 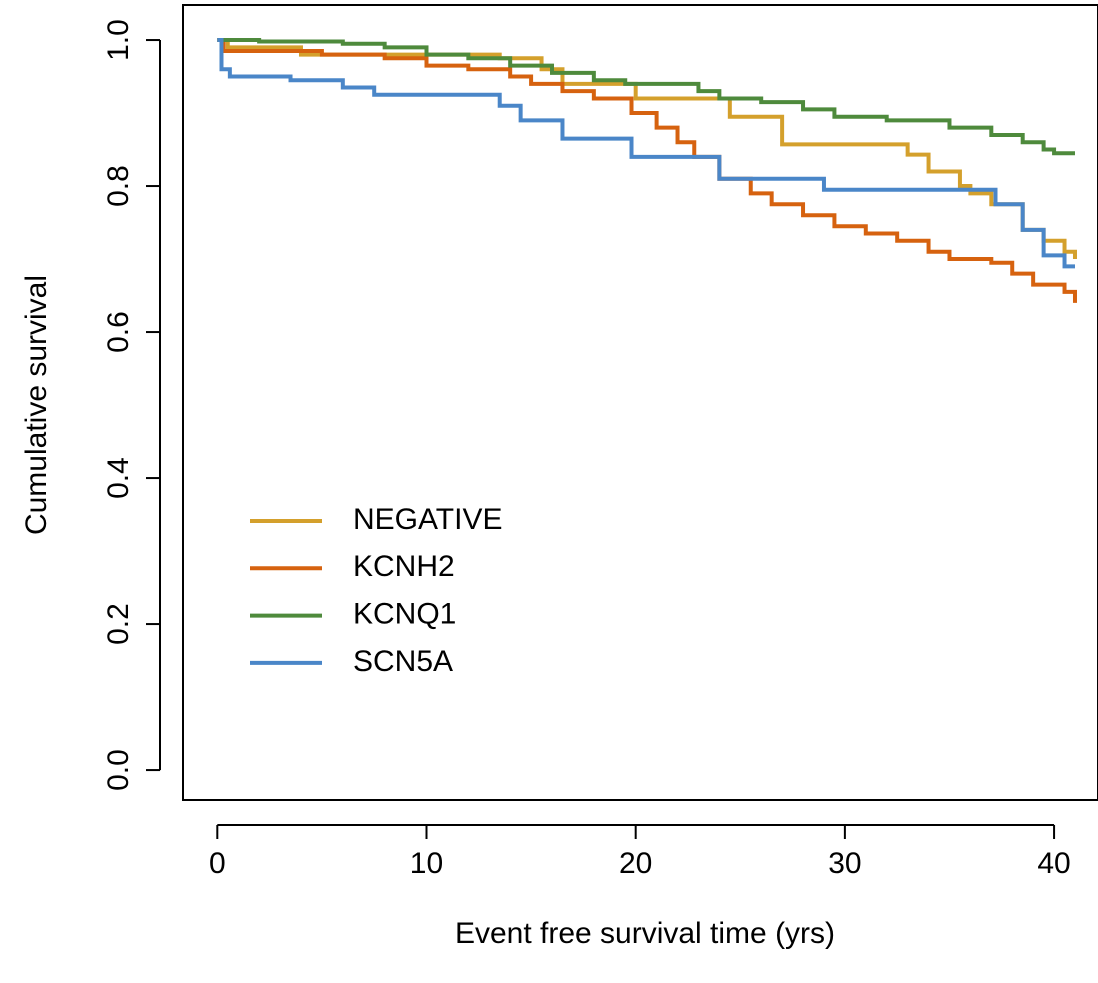 What do you see at coordinates (118, 624) in the screenshot?
I see `y-tick-label: 0.2` at bounding box center [118, 624].